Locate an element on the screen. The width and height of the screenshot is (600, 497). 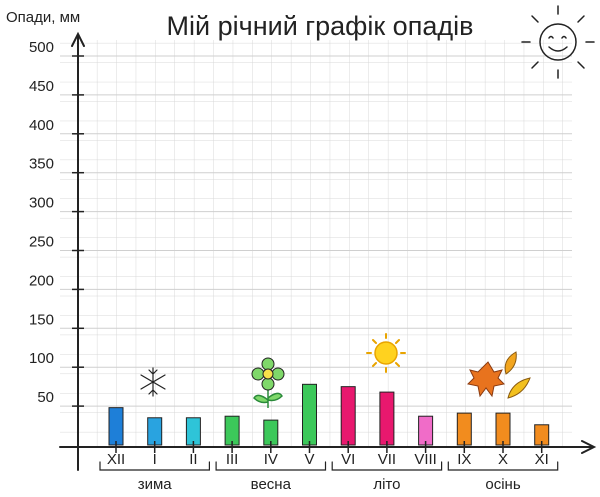
x-tick-label: IV is located at coordinates (271, 459).